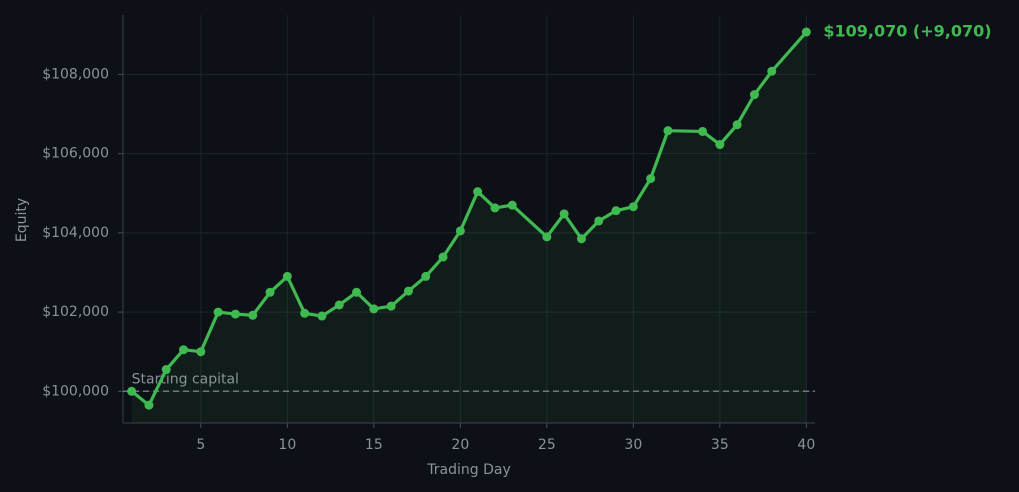 This screenshot has width=1019, height=492. Describe the element at coordinates (907, 31) in the screenshot. I see `annotation: $109,070 (+9,070)` at that location.